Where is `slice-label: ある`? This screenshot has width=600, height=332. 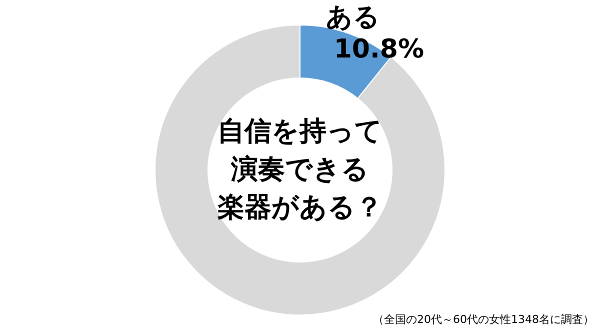 slice-label: ある is located at coordinates (353, 17).